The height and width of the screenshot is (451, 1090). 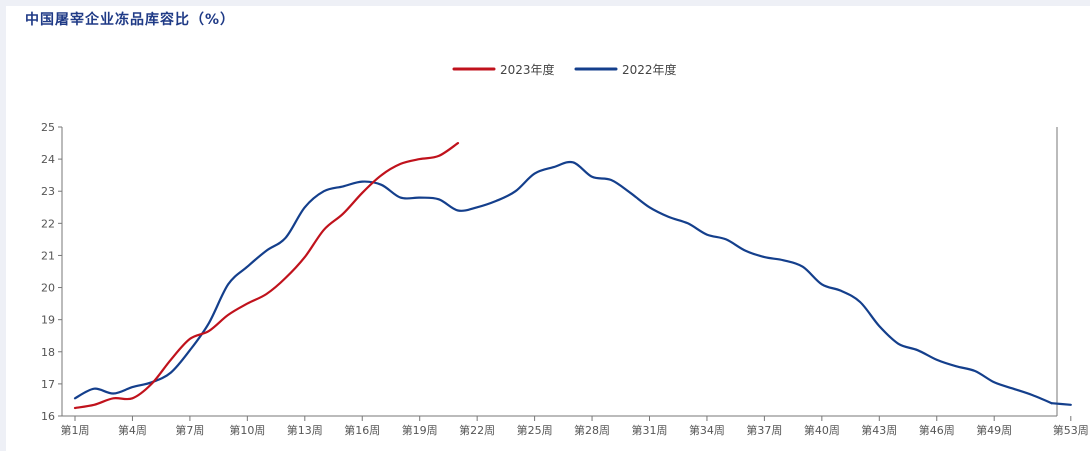 What do you see at coordinates (48, 352) in the screenshot?
I see `y-tick-label: 18` at bounding box center [48, 352].